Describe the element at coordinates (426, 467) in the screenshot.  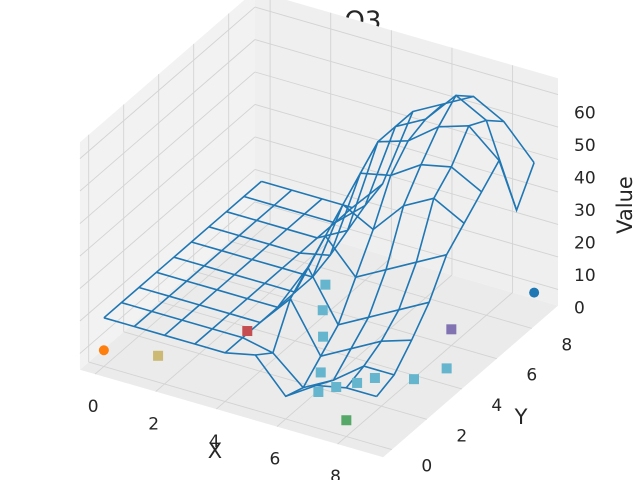
I see `y-tick-label: 0` at that location.